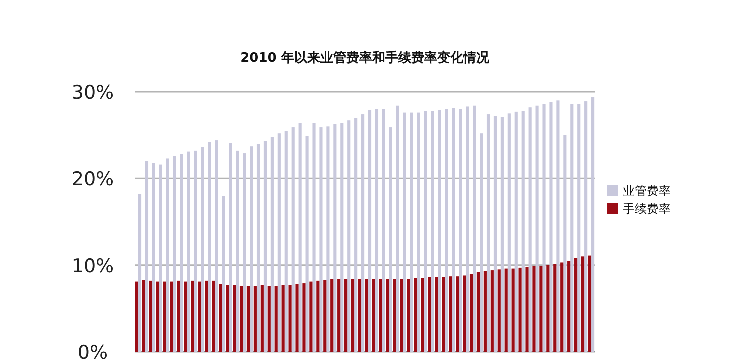 The height and width of the screenshot is (361, 735). I want to click on y-tick-label: 10%, so click(93, 266).